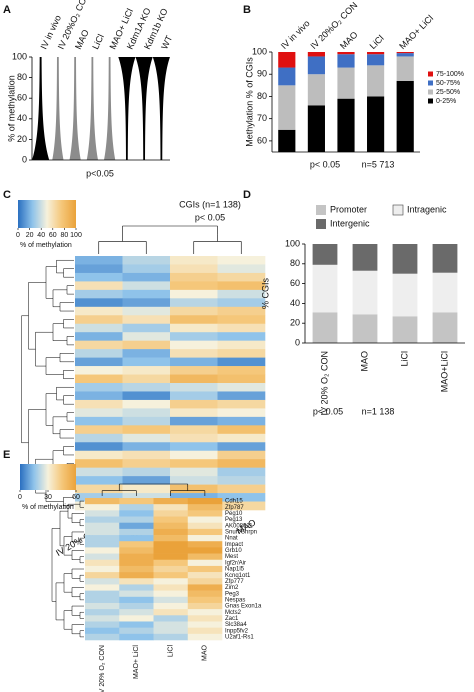  What do you see at coordinates (239, 526) in the screenshot?
I see `row-label: AK008011` at bounding box center [239, 526].